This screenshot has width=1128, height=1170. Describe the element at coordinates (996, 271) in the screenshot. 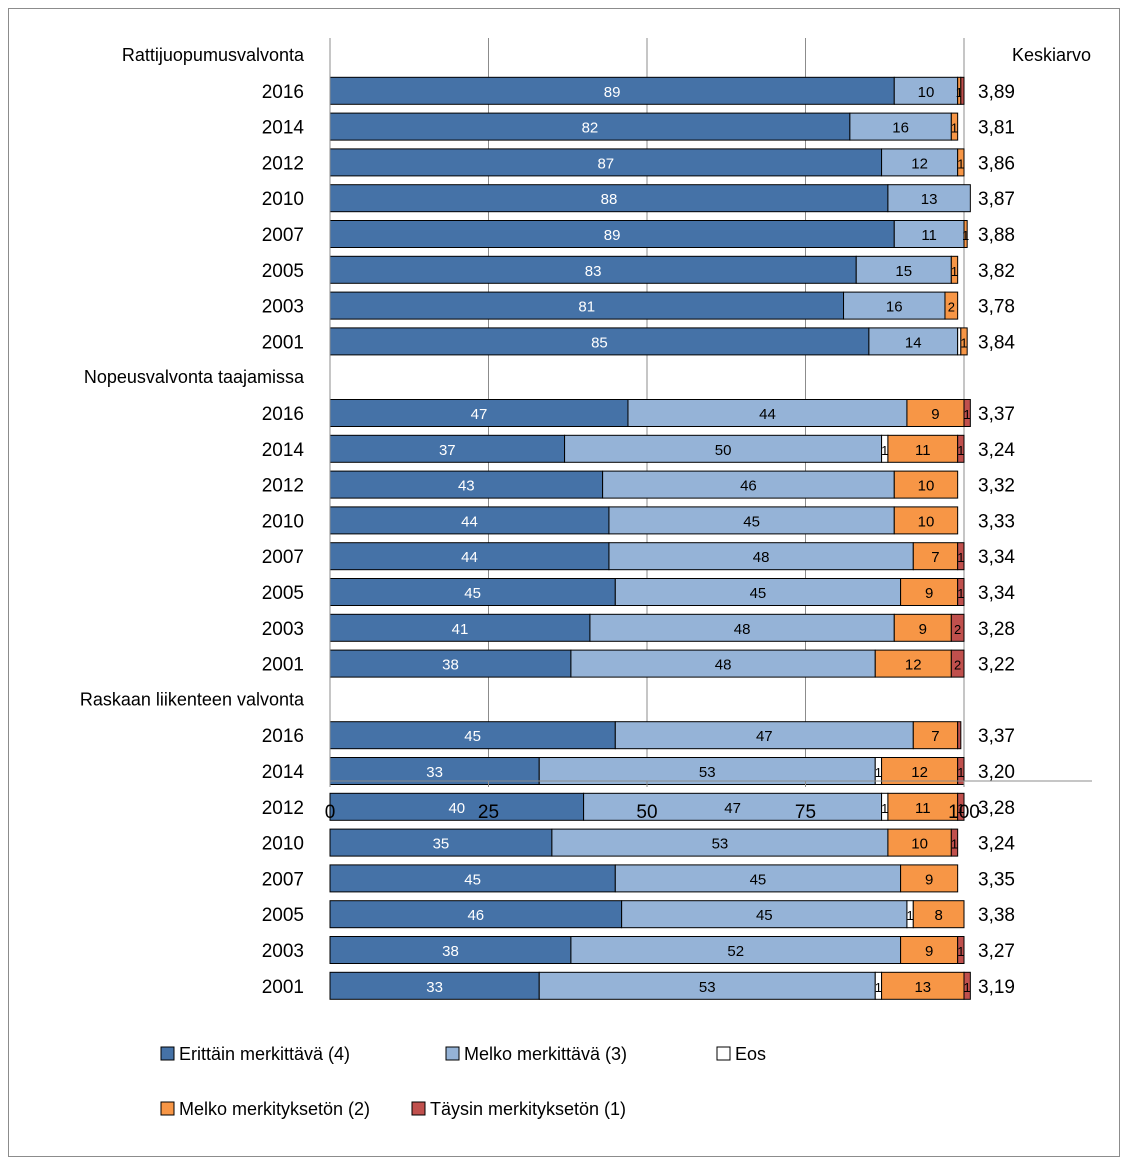

I see `mean-value: 3,82` at that location.